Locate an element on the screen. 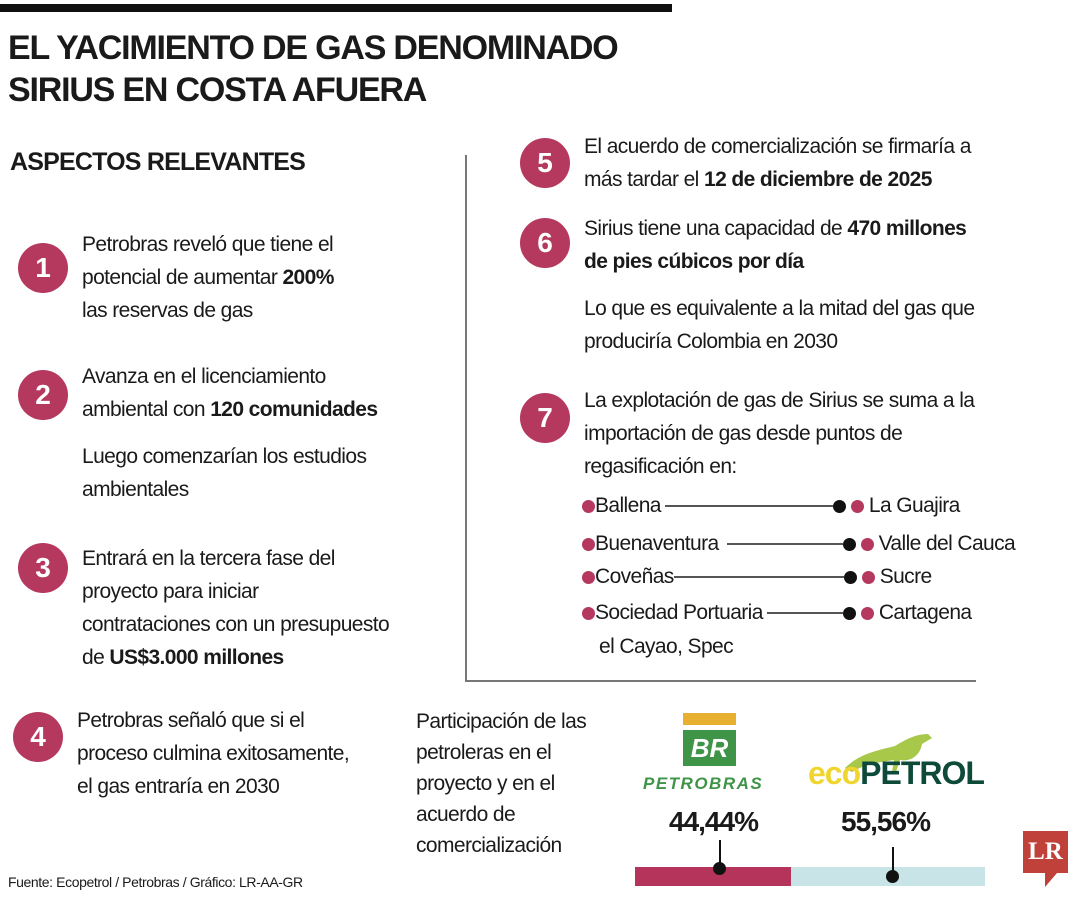  lr-logo: LR is located at coordinates (1045, 852).